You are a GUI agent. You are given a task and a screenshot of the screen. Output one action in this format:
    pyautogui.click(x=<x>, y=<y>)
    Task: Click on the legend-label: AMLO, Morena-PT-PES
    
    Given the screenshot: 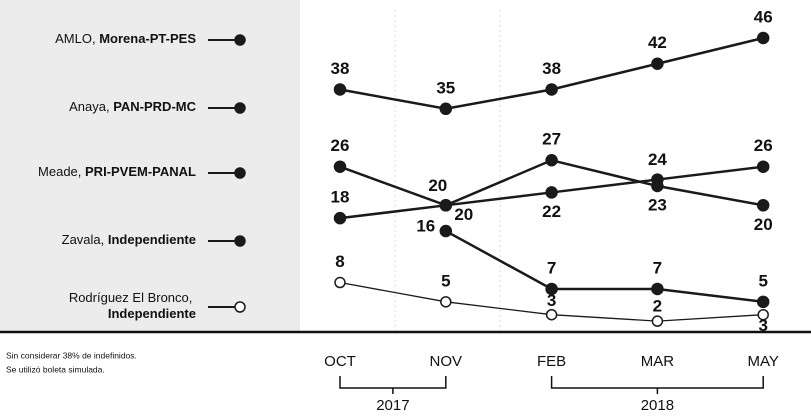 What is the action you would take?
    pyautogui.click(x=125, y=38)
    